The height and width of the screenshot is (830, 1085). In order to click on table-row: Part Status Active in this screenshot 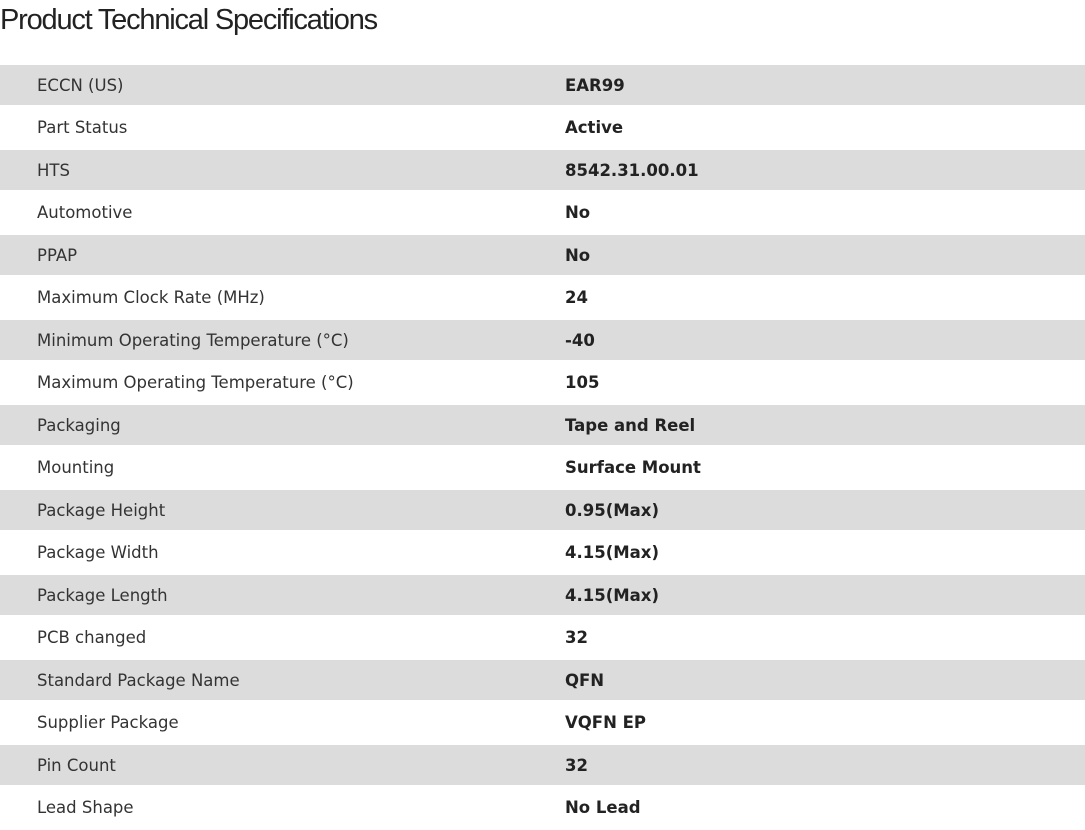, I will do `click(542, 127)`.